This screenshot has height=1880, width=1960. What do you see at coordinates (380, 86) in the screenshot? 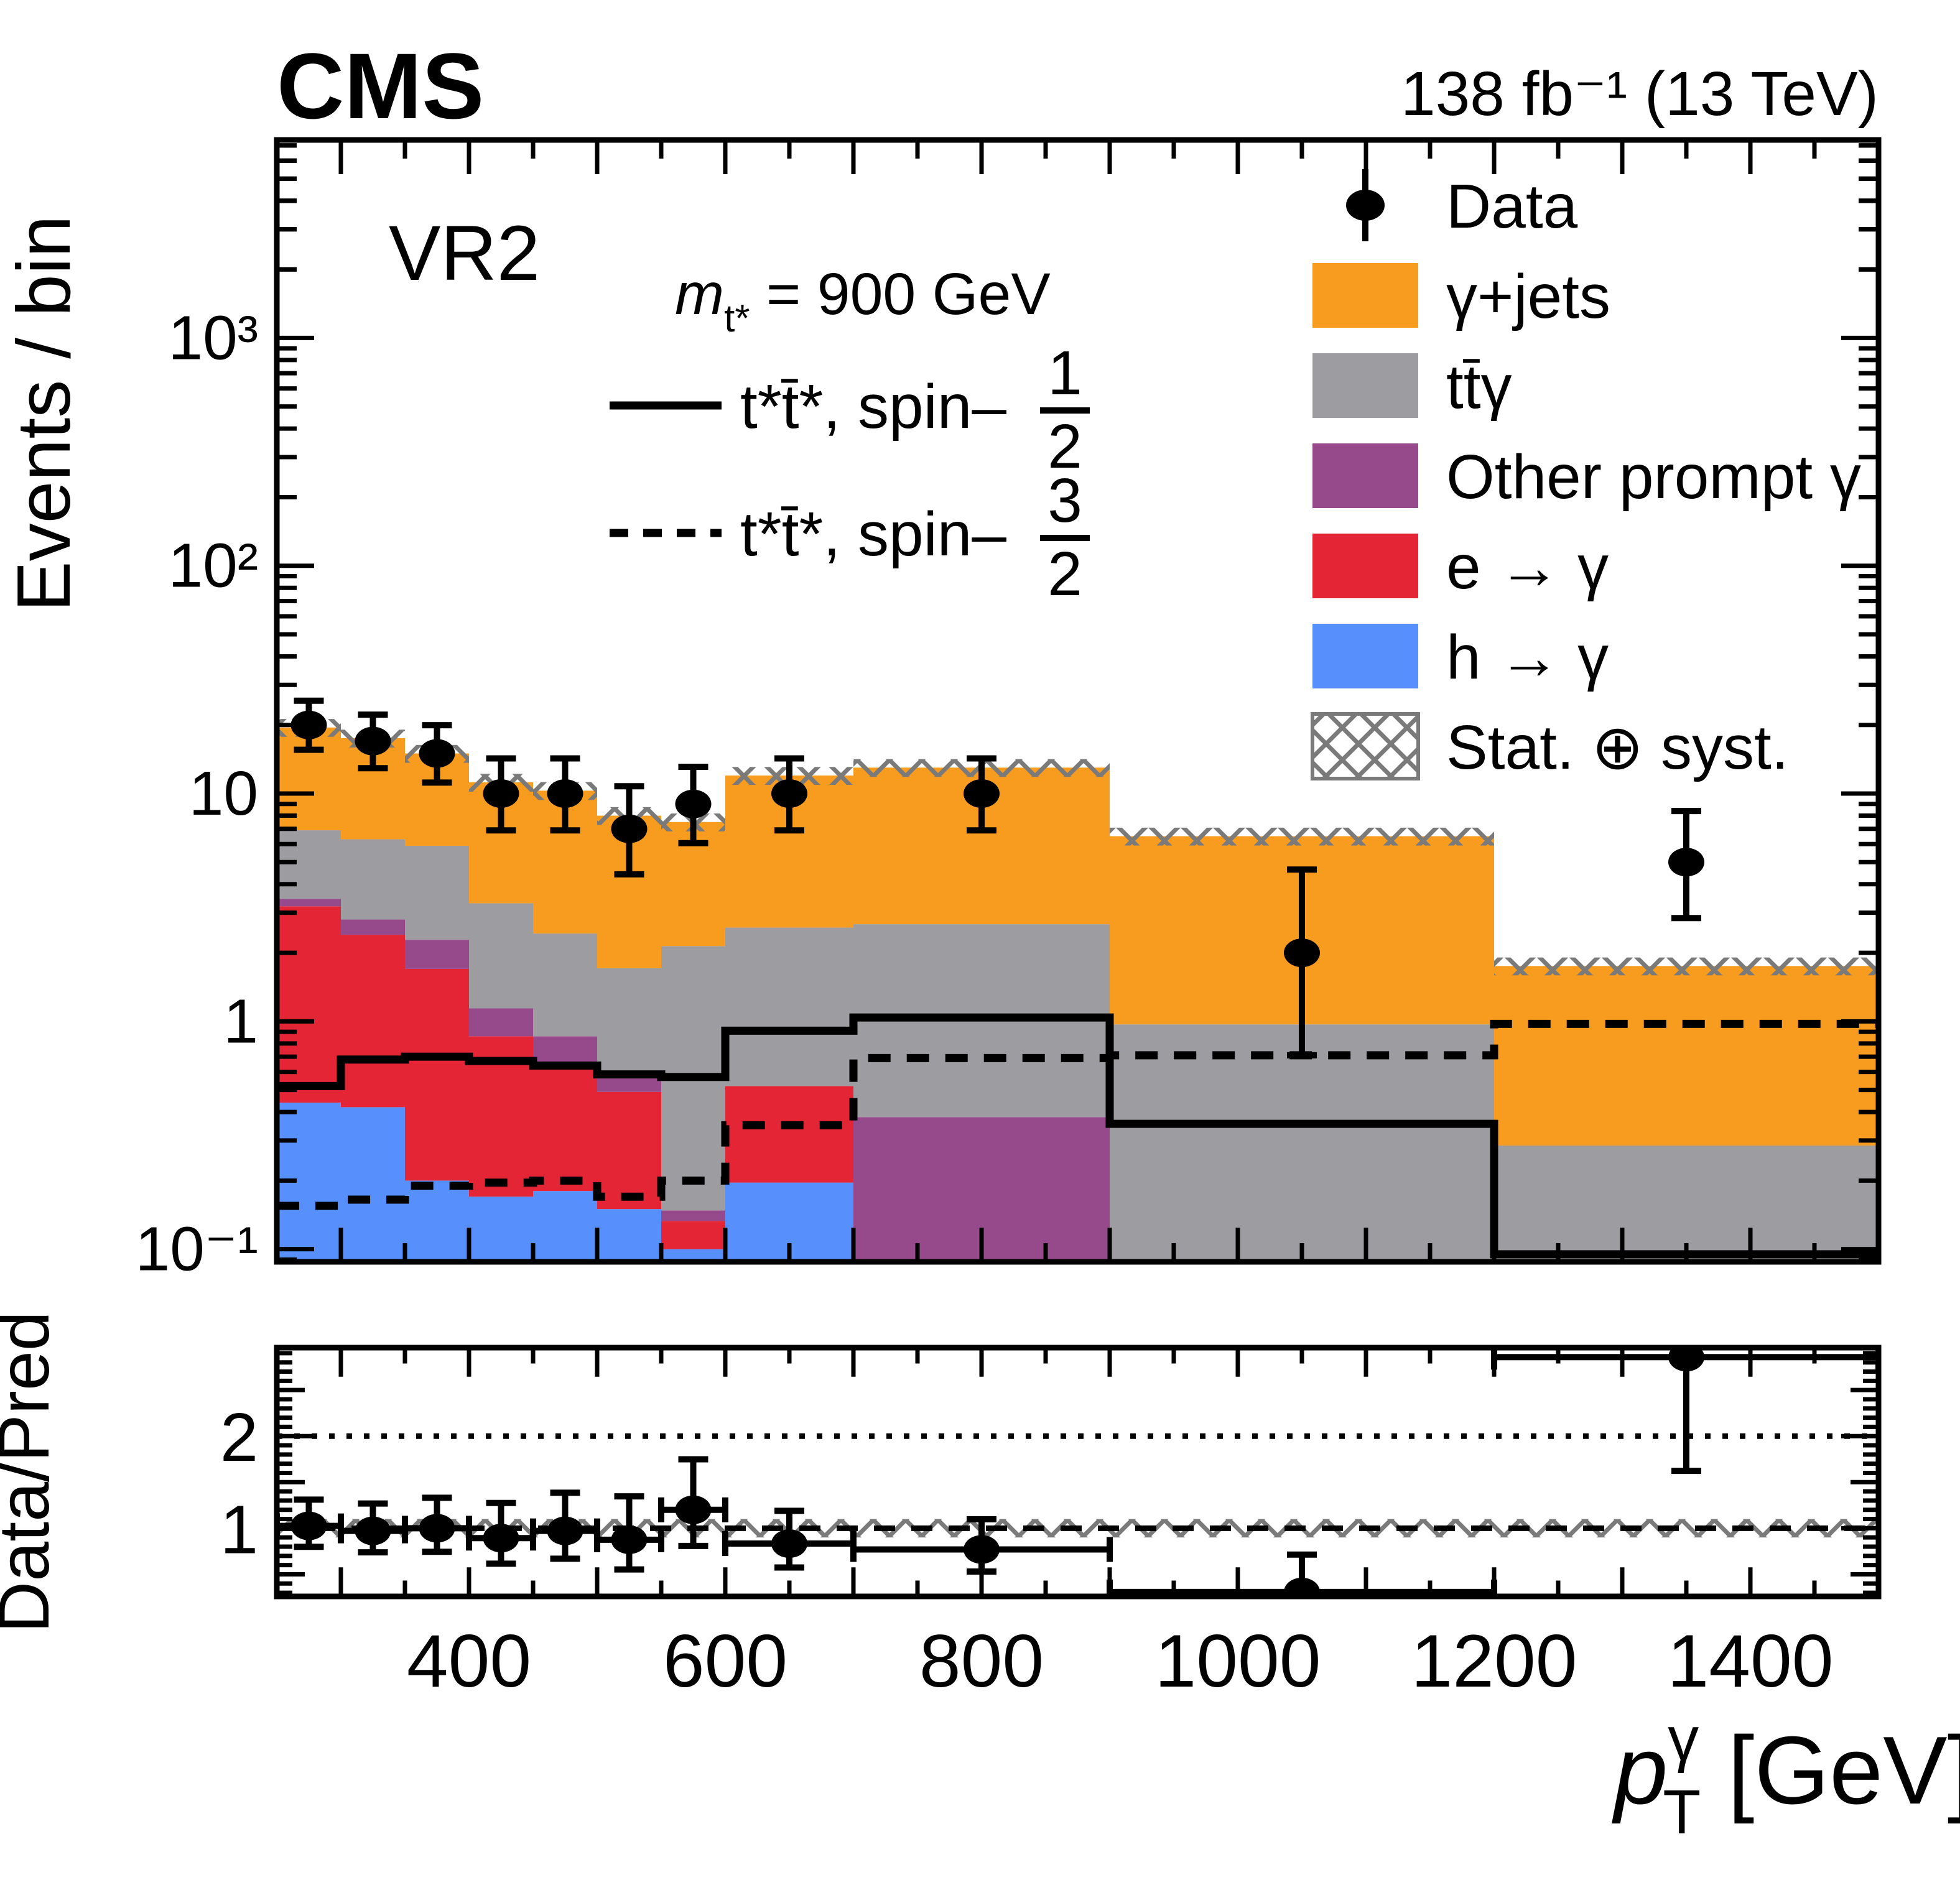
I see `cms-label: CMS` at bounding box center [380, 86].